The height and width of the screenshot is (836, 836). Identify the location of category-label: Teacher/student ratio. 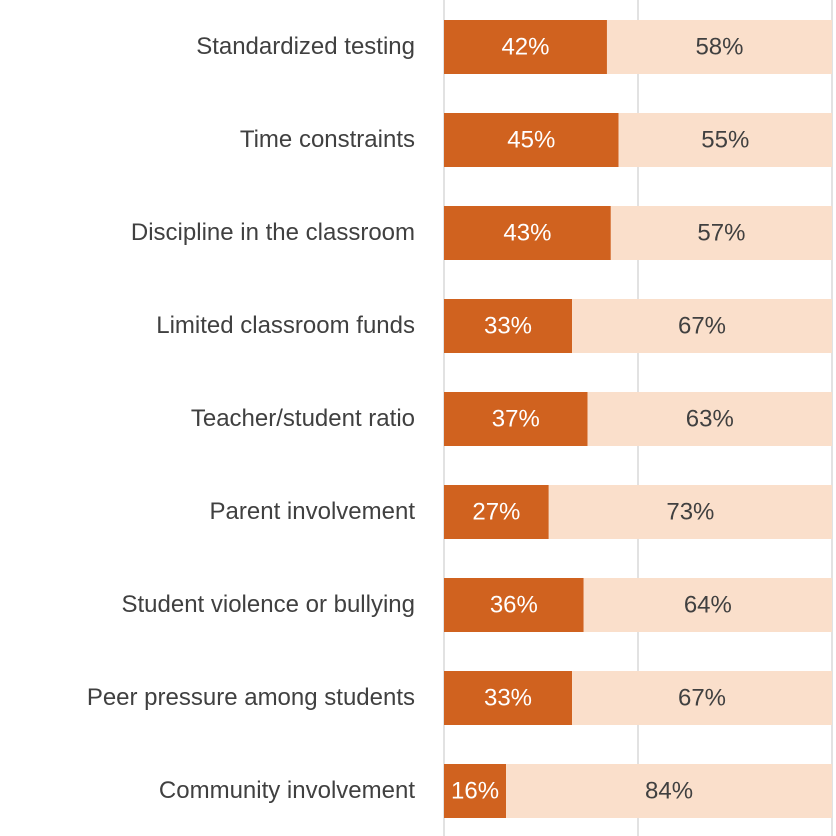
(302, 418).